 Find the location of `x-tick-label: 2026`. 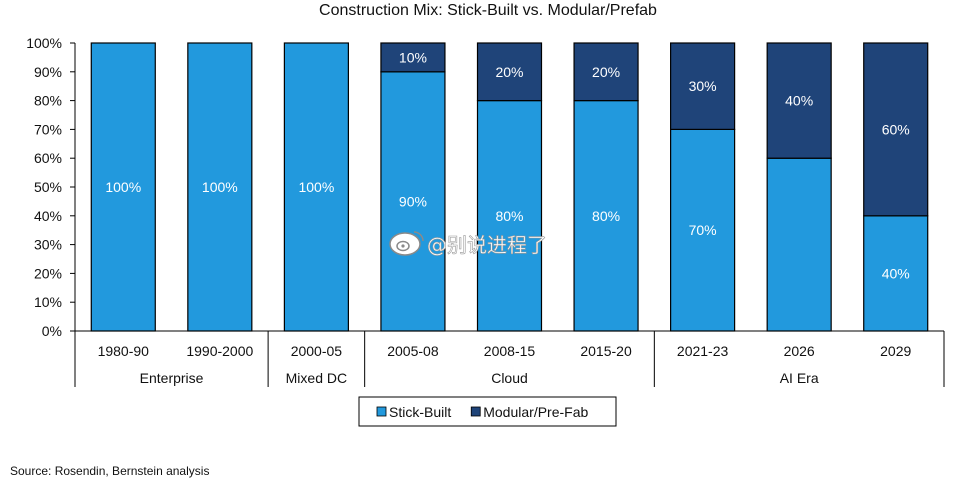

x-tick-label: 2026 is located at coordinates (799, 351).